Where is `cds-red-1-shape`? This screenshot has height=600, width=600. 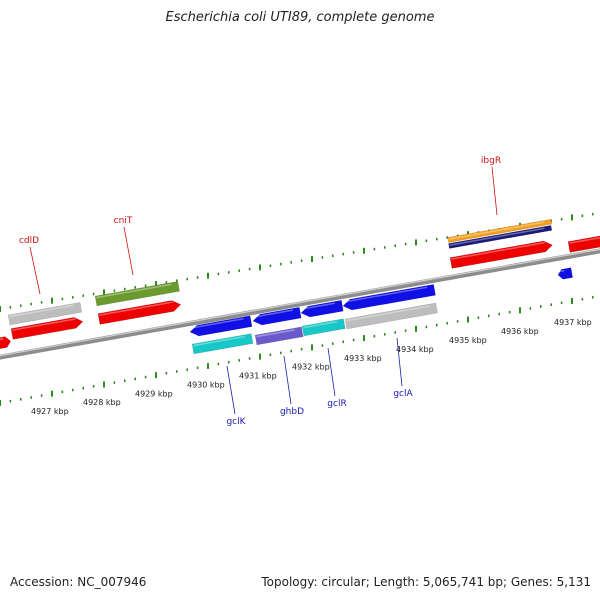
cds-red-1-shape is located at coordinates (6, 343).